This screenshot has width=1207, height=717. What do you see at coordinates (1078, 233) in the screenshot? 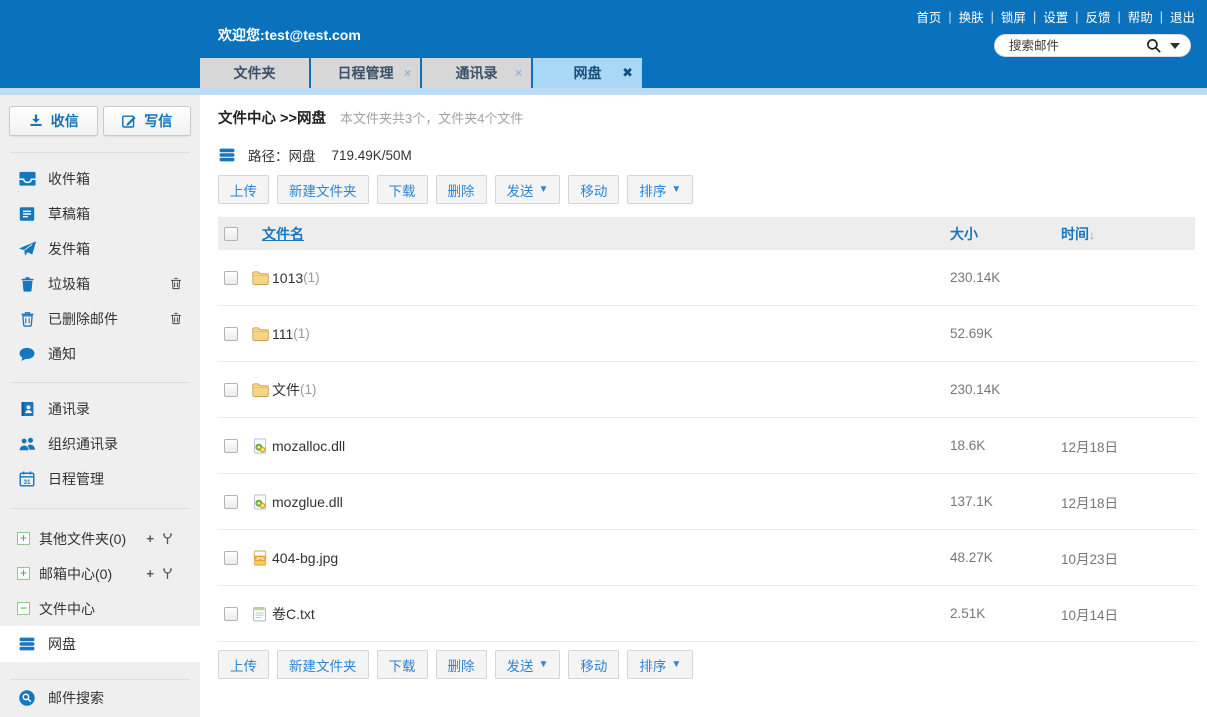
I see `time-column-header: 时间↓` at bounding box center [1078, 233].